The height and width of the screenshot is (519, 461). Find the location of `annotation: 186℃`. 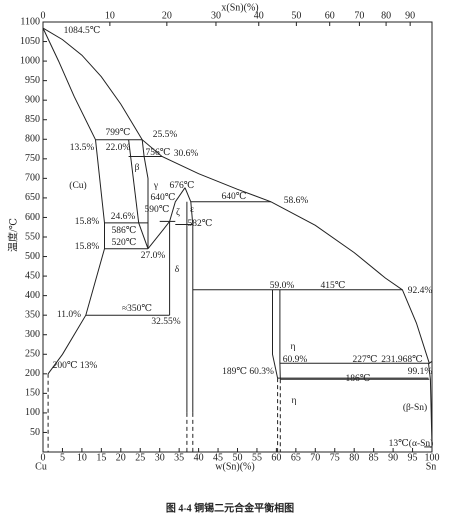

annotation: 186℃ is located at coordinates (358, 379).